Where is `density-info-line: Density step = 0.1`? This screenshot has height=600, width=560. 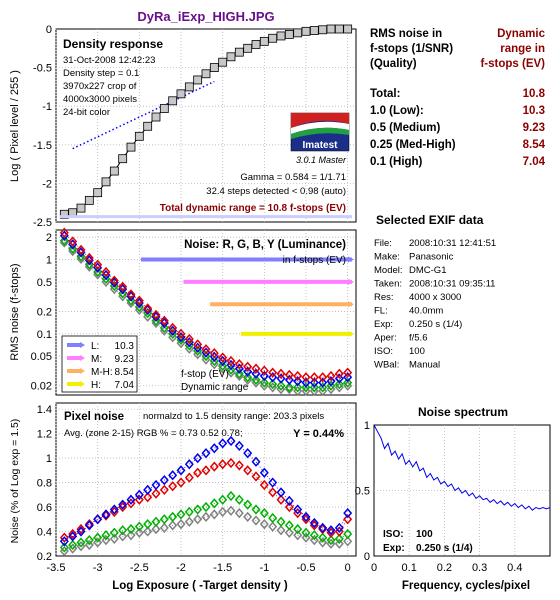 density-info-line: Density step = 0.1 is located at coordinates (101, 73).